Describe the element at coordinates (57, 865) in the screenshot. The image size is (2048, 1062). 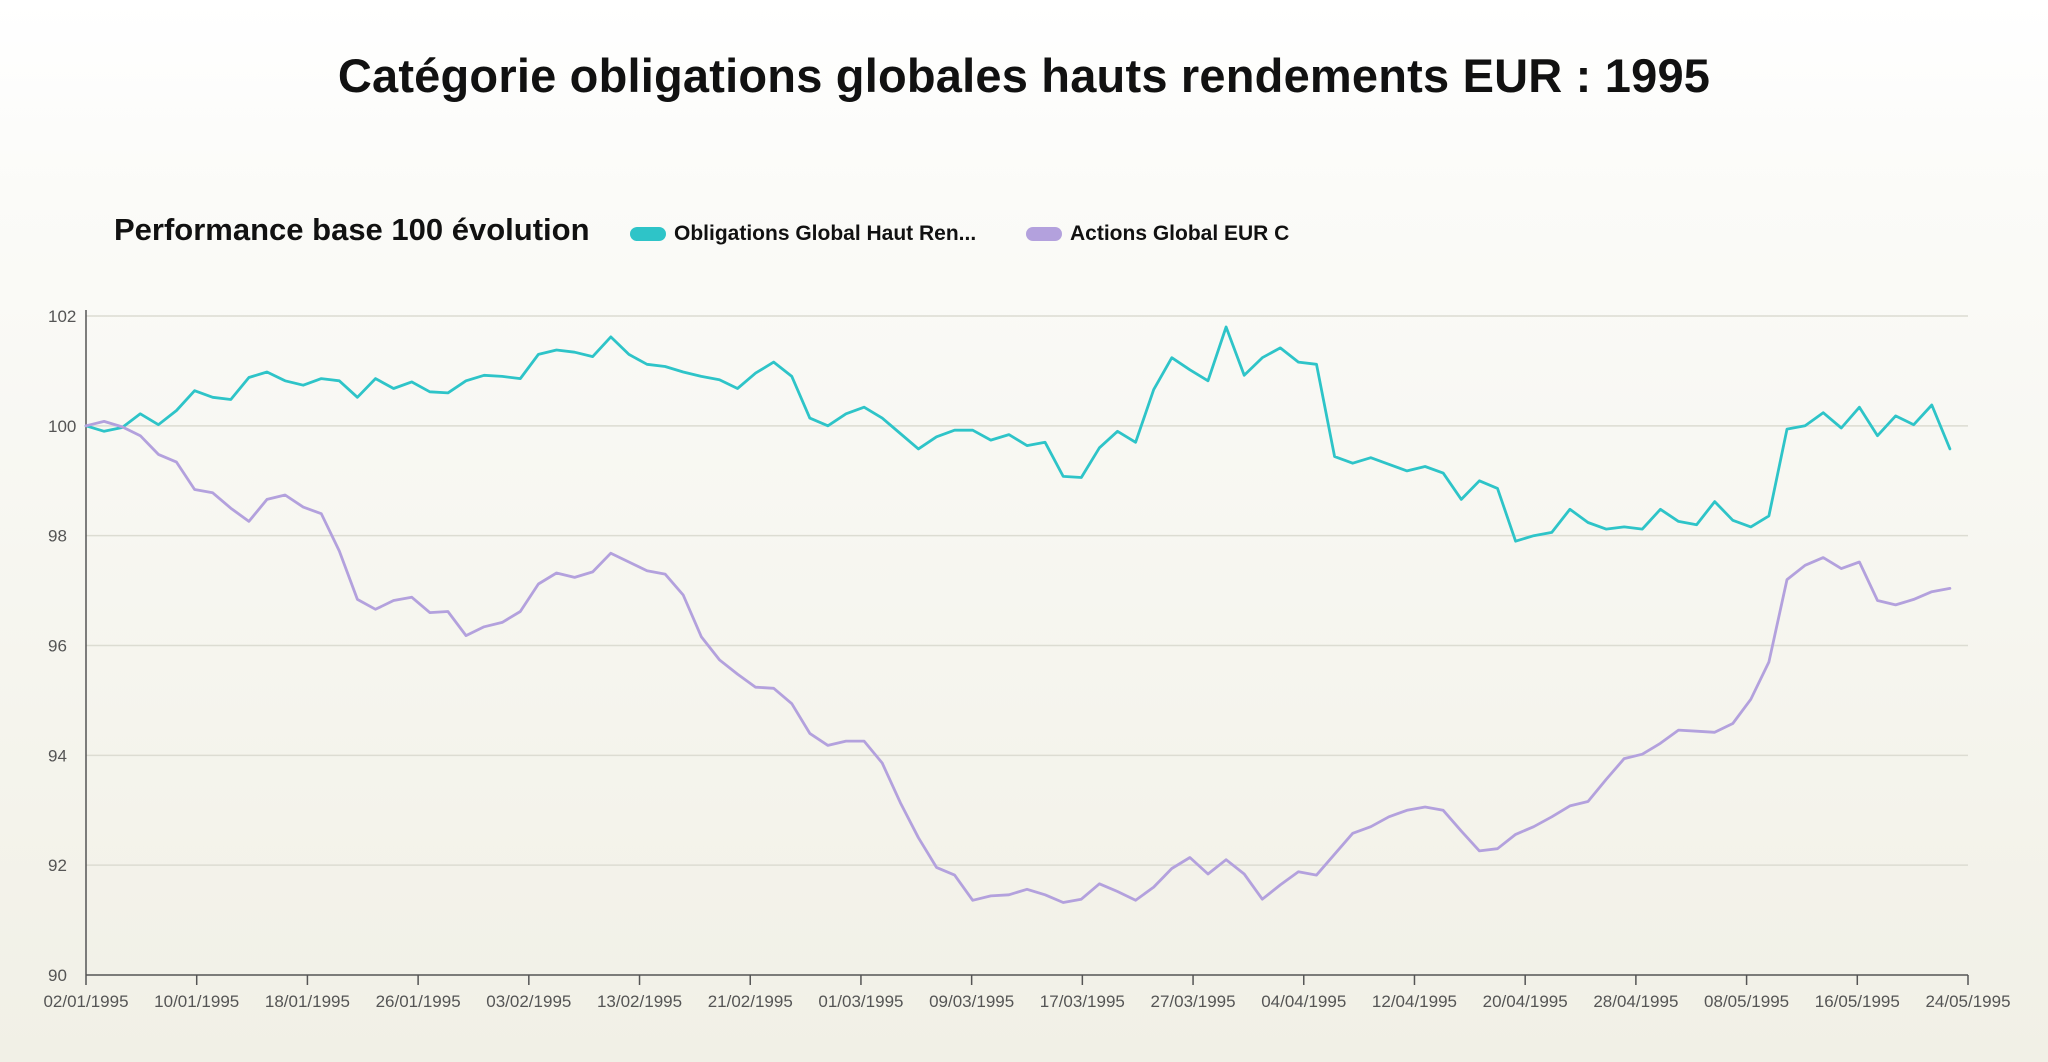
I see `y-tick-label: 92` at that location.